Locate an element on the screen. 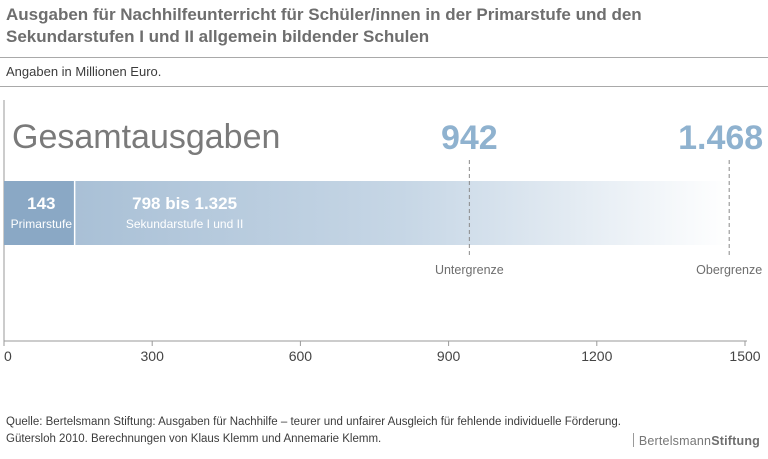  chart-subtitle: Angaben in Millionen Euro. is located at coordinates (84, 71).